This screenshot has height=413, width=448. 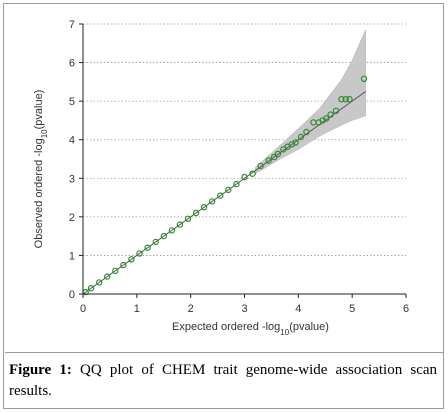 I want to click on y-tick-label: 4, so click(x=72, y=141).